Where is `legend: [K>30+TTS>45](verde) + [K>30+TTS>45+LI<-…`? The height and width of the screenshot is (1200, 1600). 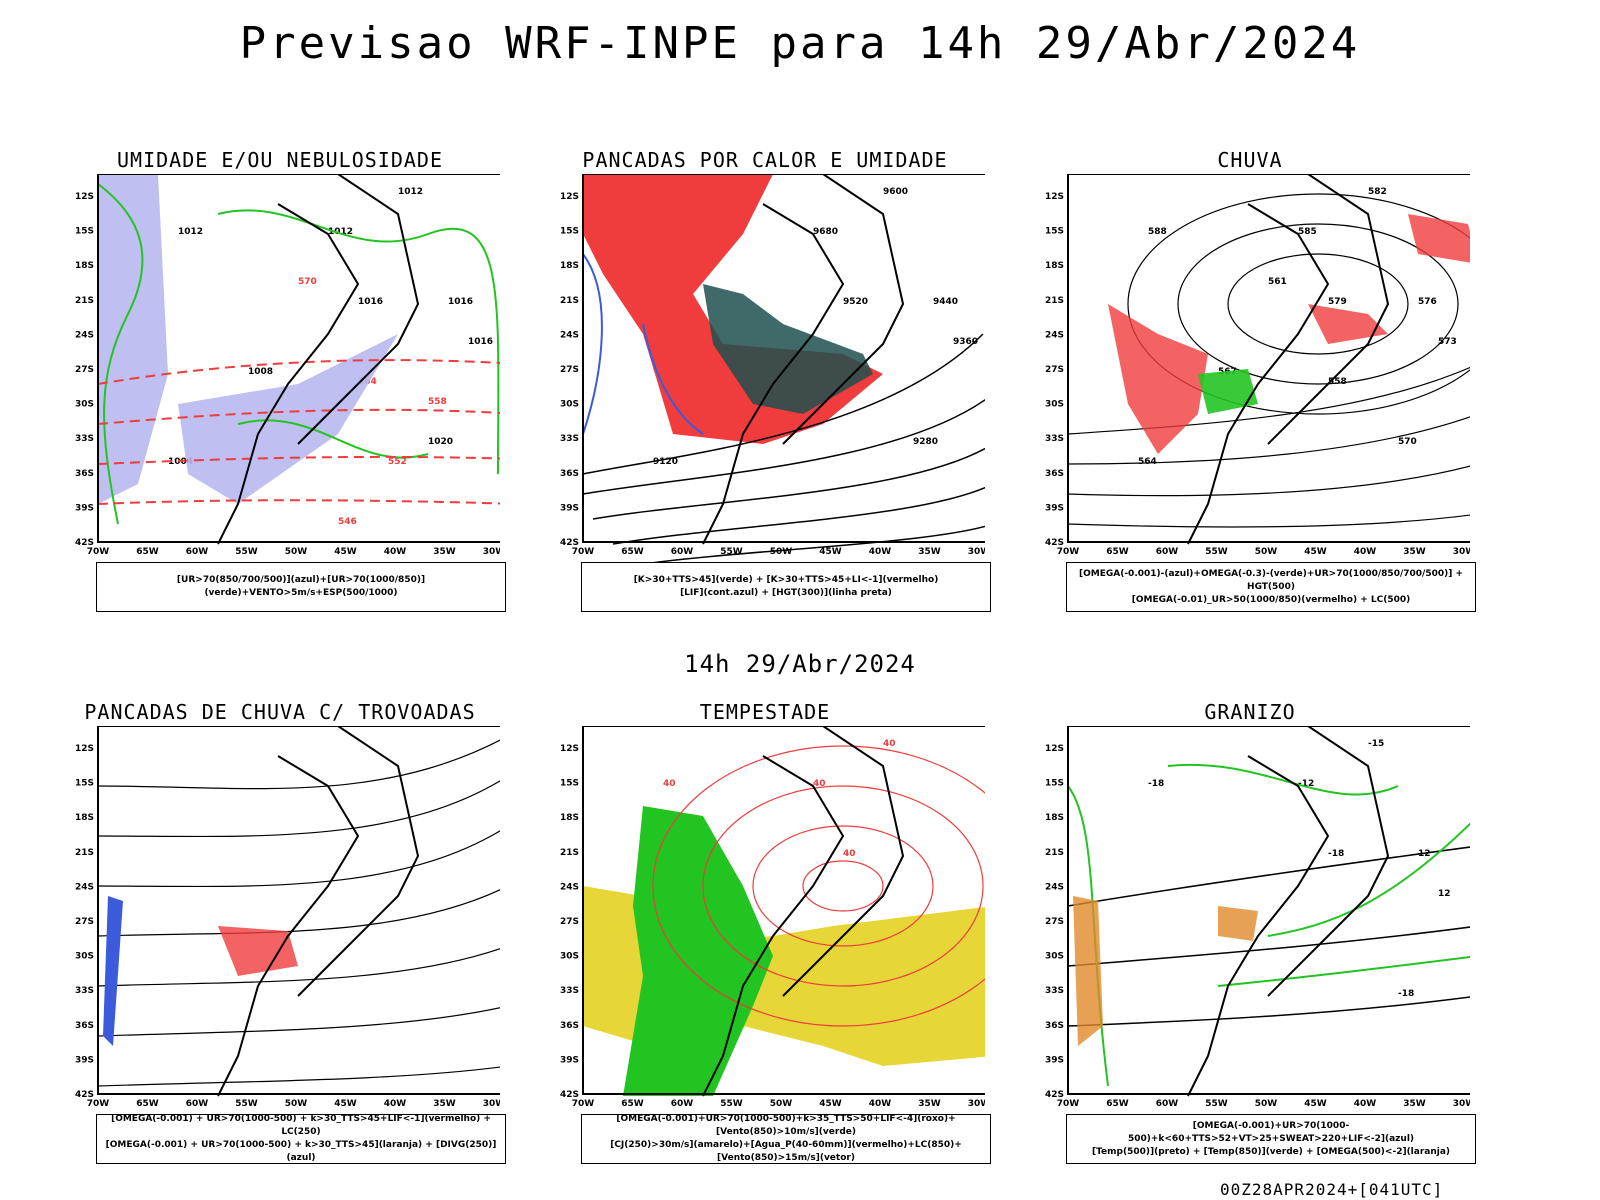 legend: [K>30+TTS>45](verde) + [K>30+TTS>45+LI<-… is located at coordinates (786, 587).